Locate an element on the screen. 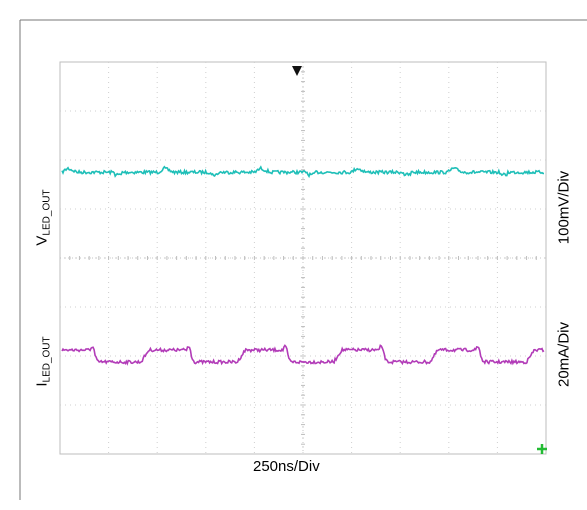 The width and height of the screenshot is (587, 510). series-label-vled-main: V is located at coordinates (42, 240).